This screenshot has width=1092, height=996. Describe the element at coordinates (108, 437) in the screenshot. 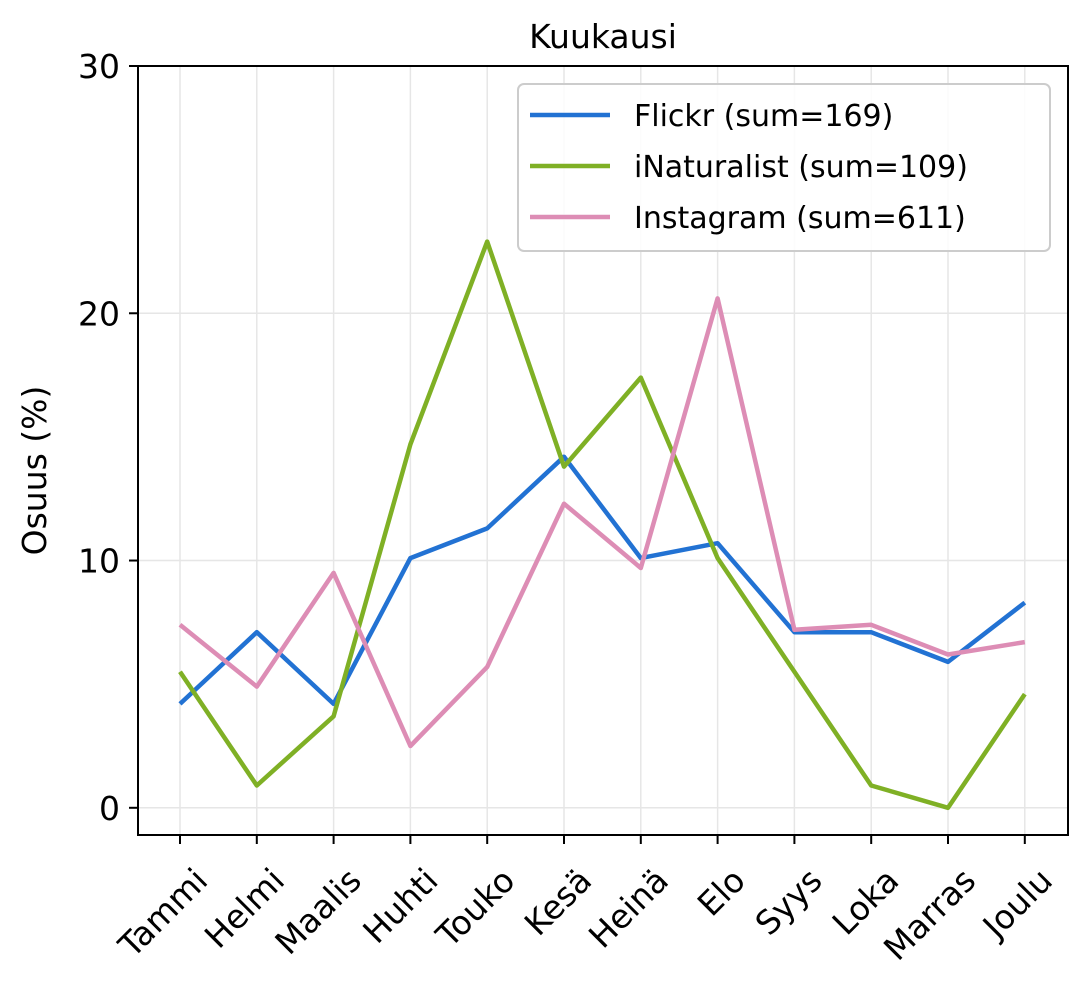

I see `y-axis: 0 10 20 30` at that location.